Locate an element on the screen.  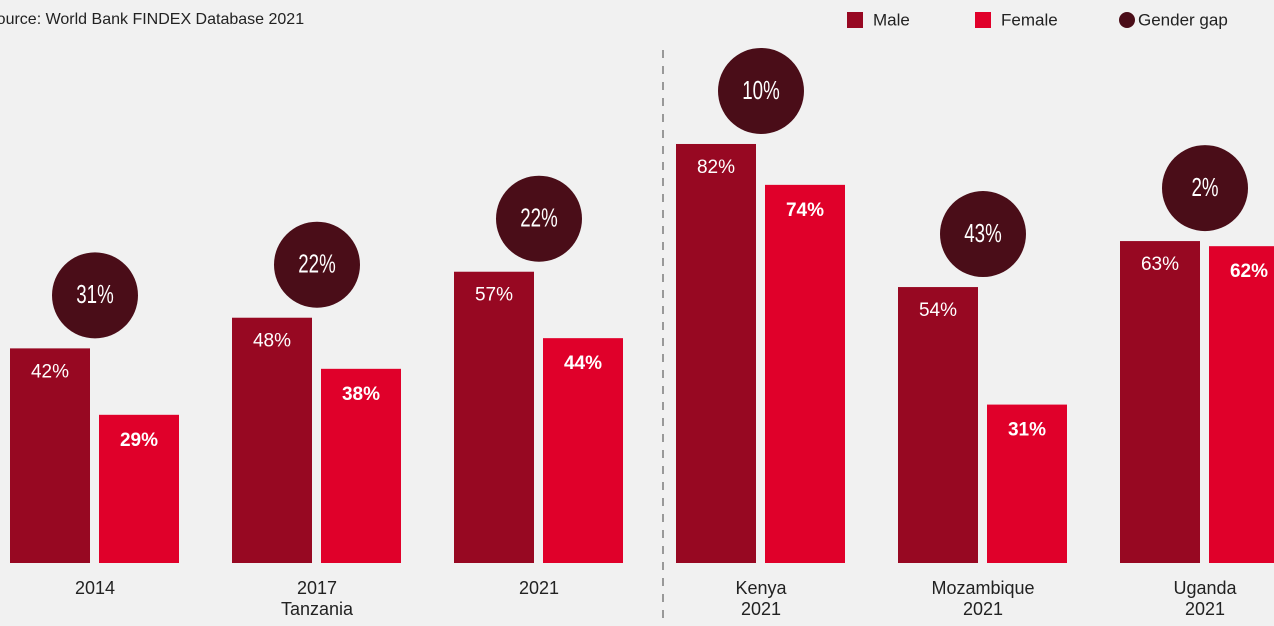
value-label: 29% is located at coordinates (139, 440).